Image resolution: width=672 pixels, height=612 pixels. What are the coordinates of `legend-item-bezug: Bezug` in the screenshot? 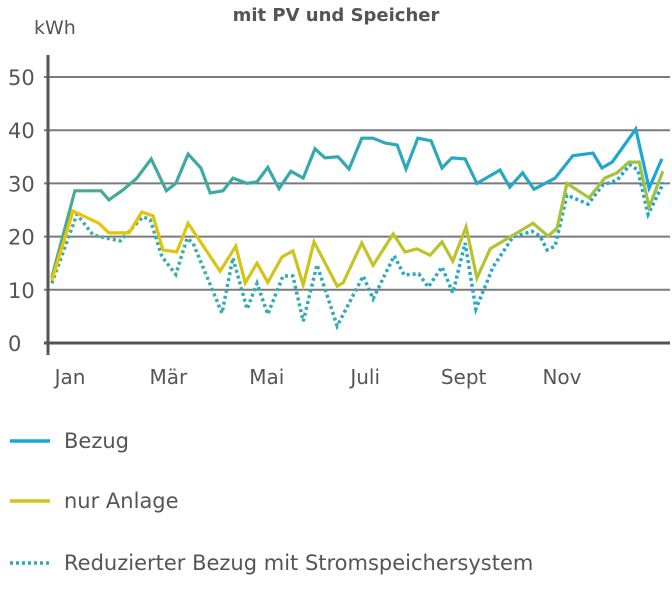 It's located at (69, 441).